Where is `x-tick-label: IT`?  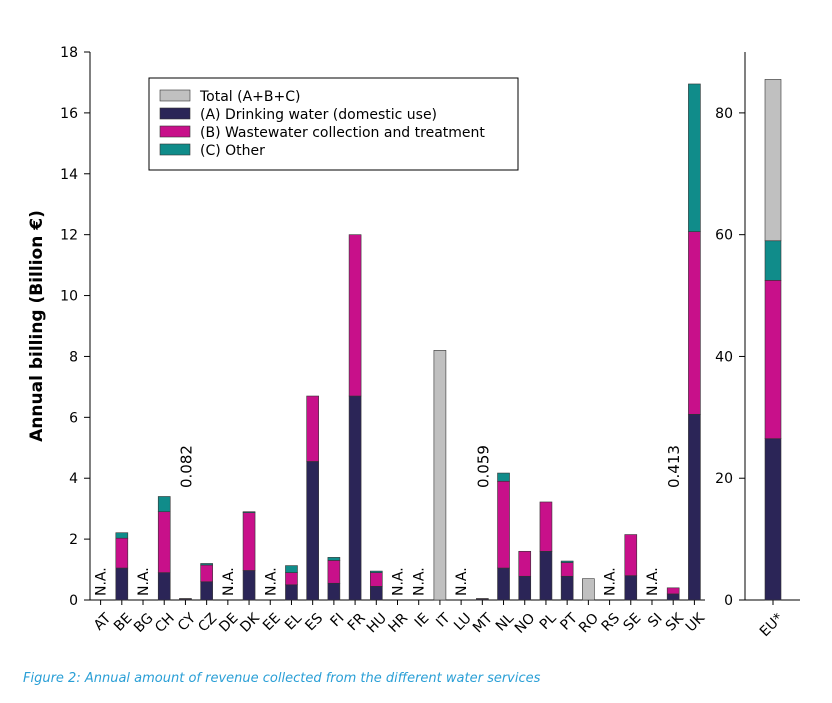 x-tick-label: IT is located at coordinates (443, 620).